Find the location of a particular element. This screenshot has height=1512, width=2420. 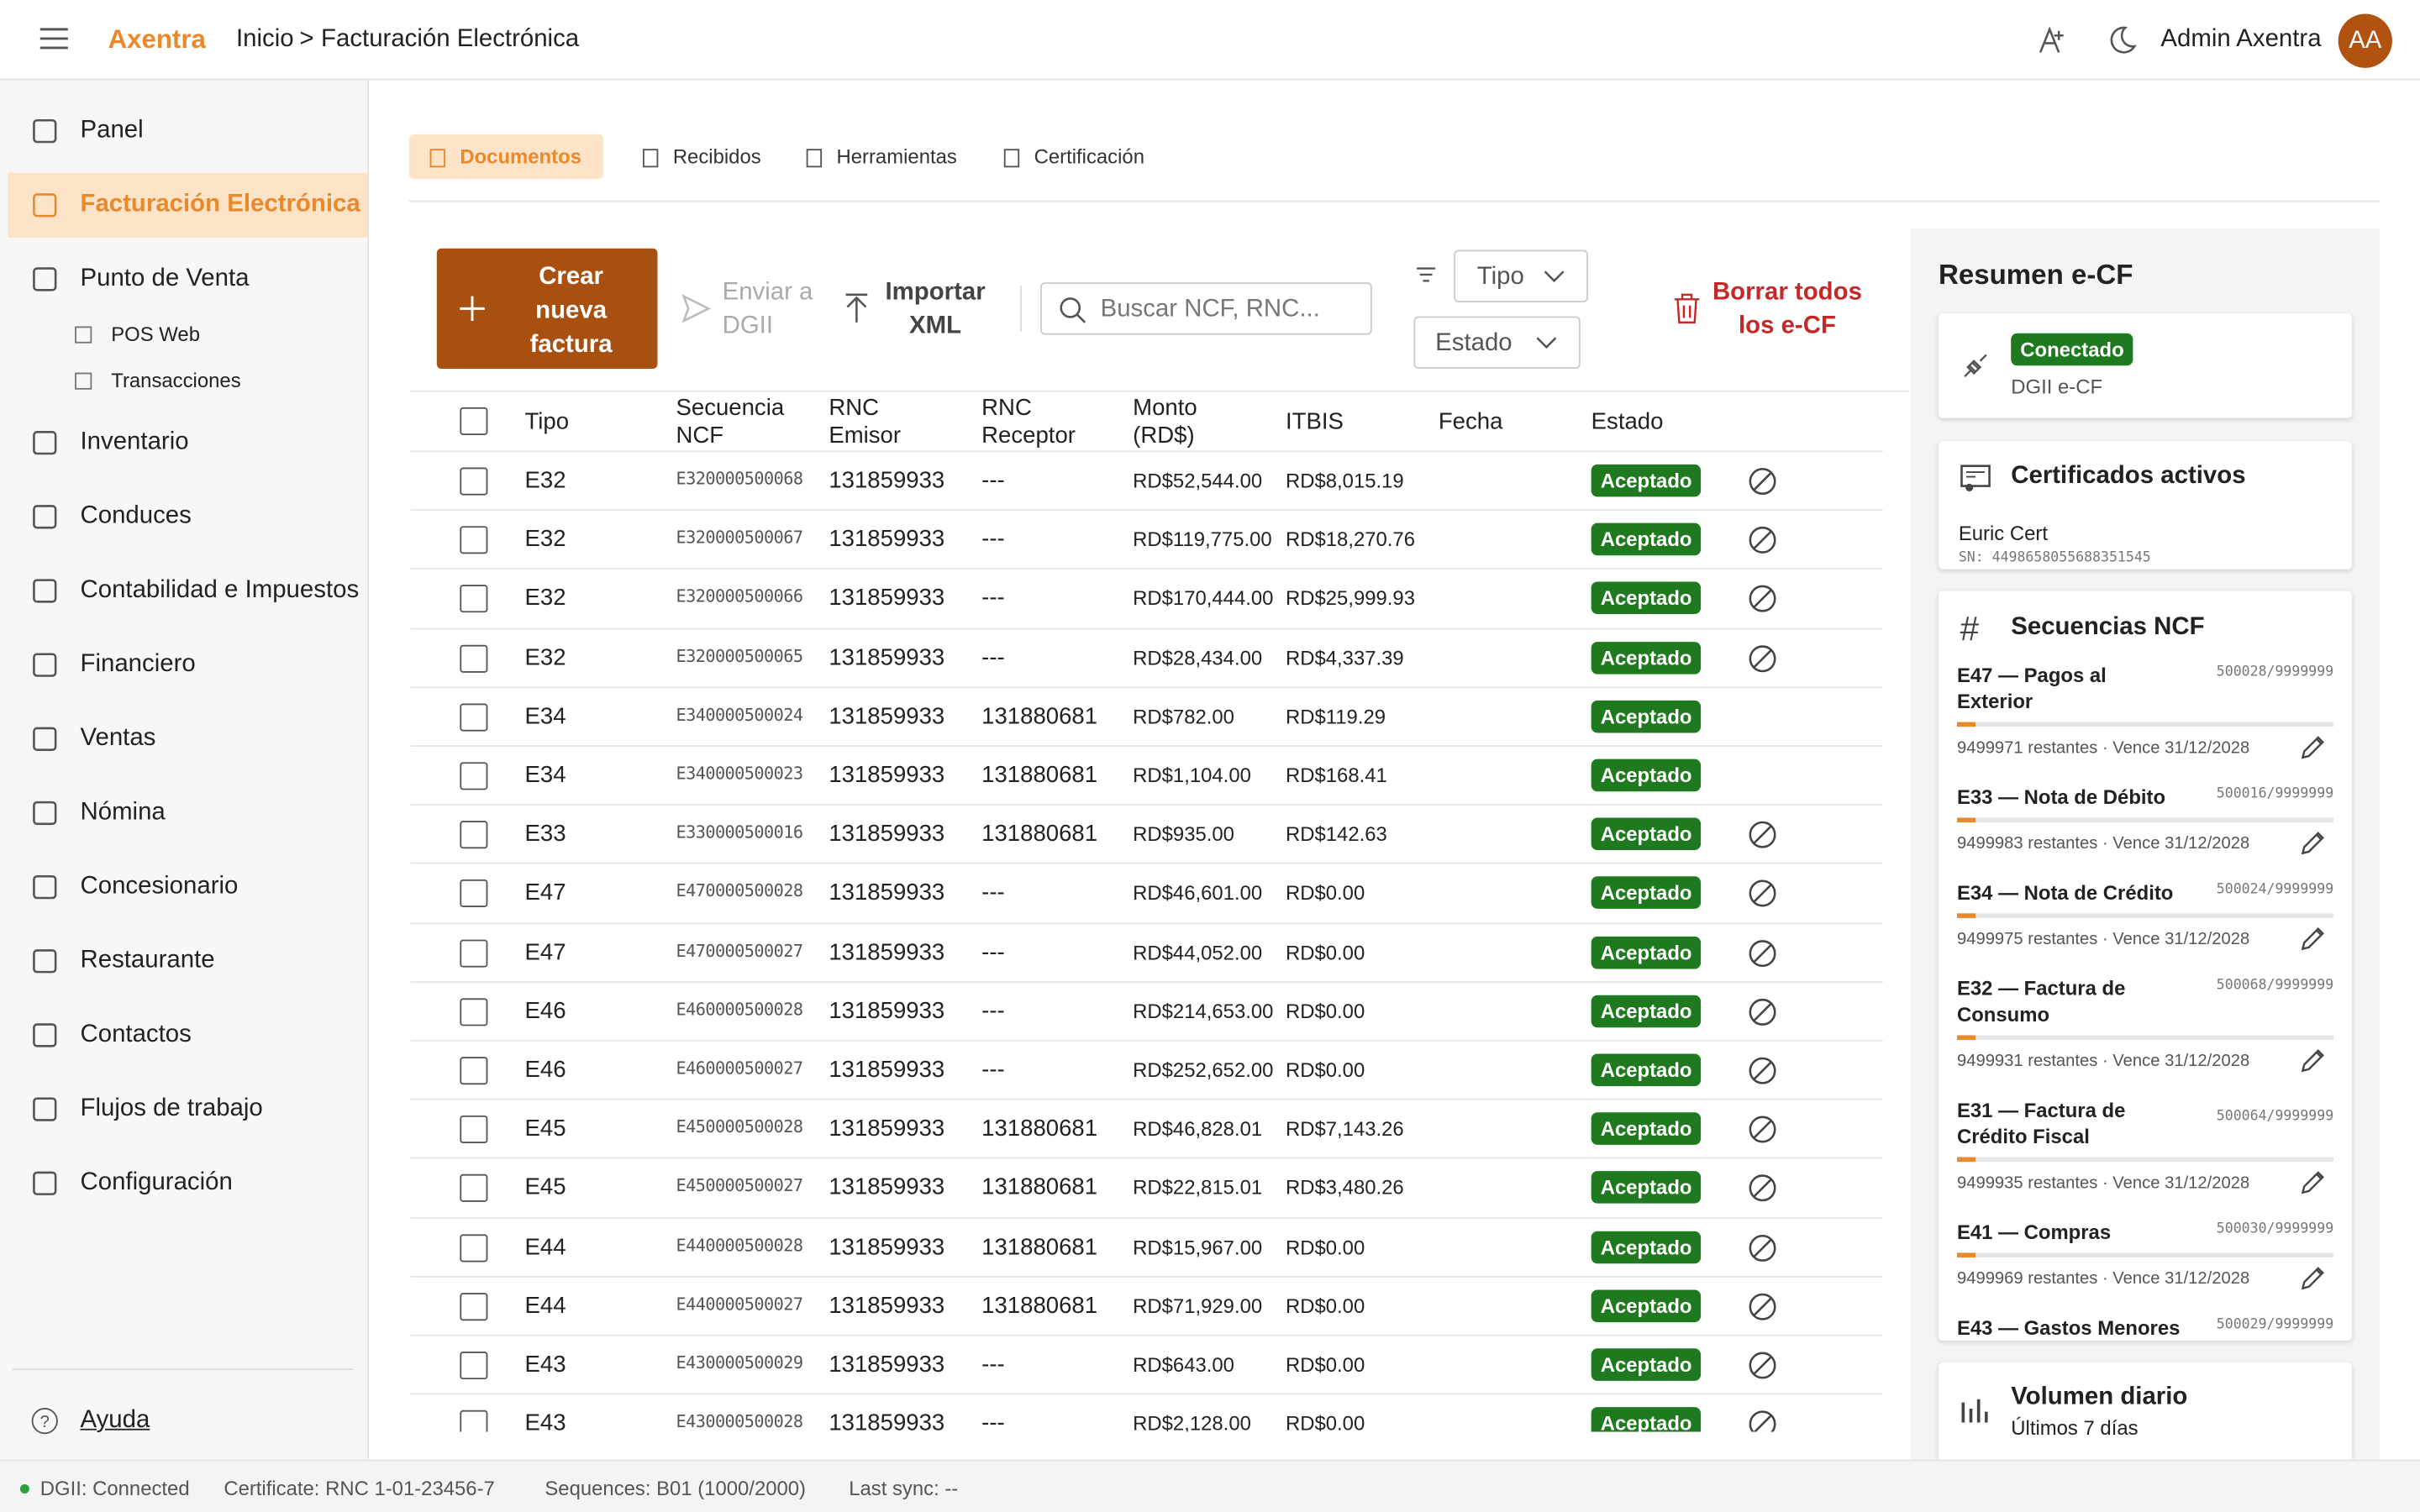

theme-button is located at coordinates (2122, 39).